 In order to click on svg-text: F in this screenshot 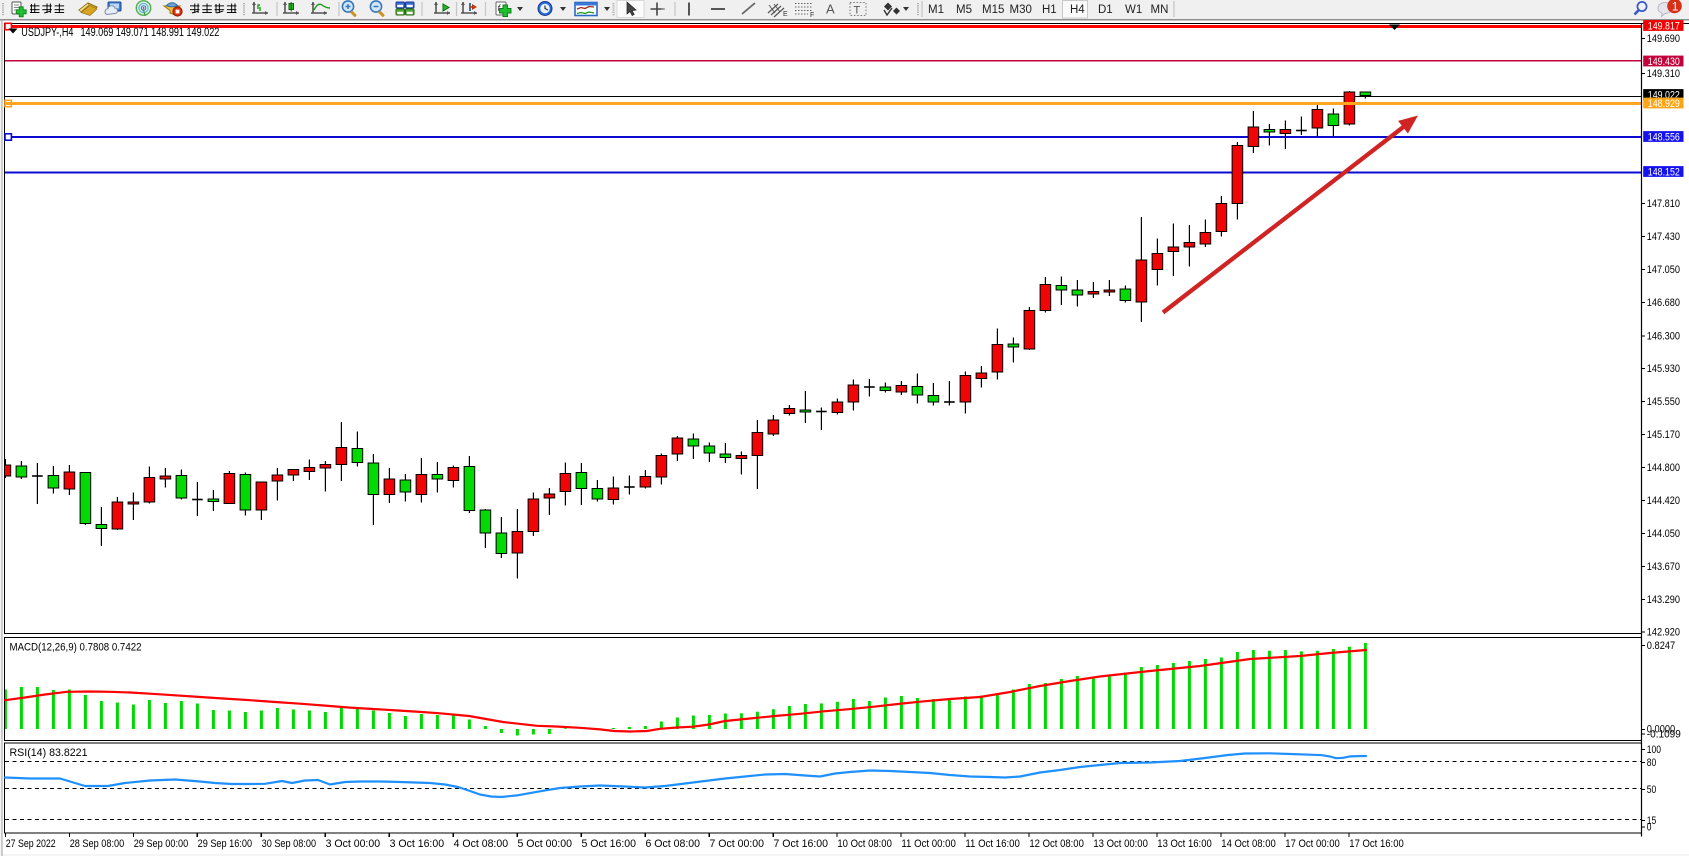, I will do `click(812, 15)`.